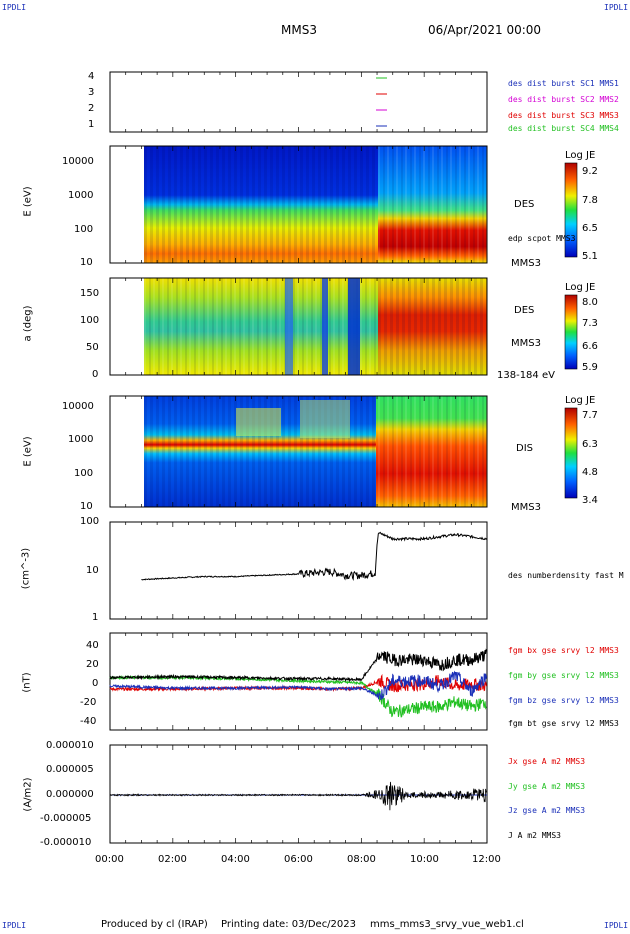 Image resolution: width=630 pixels, height=934 pixels. I want to click on p4-ytick-10: 10, so click(86, 506).